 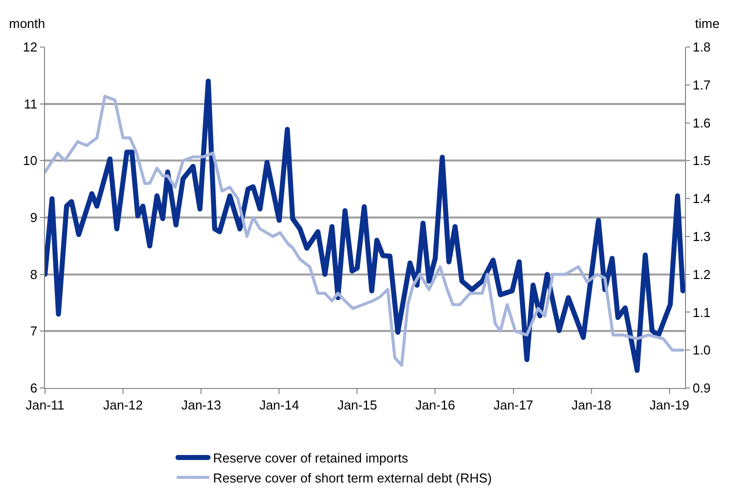 I want to click on x-tick-label: Jan-14, so click(x=279, y=405).